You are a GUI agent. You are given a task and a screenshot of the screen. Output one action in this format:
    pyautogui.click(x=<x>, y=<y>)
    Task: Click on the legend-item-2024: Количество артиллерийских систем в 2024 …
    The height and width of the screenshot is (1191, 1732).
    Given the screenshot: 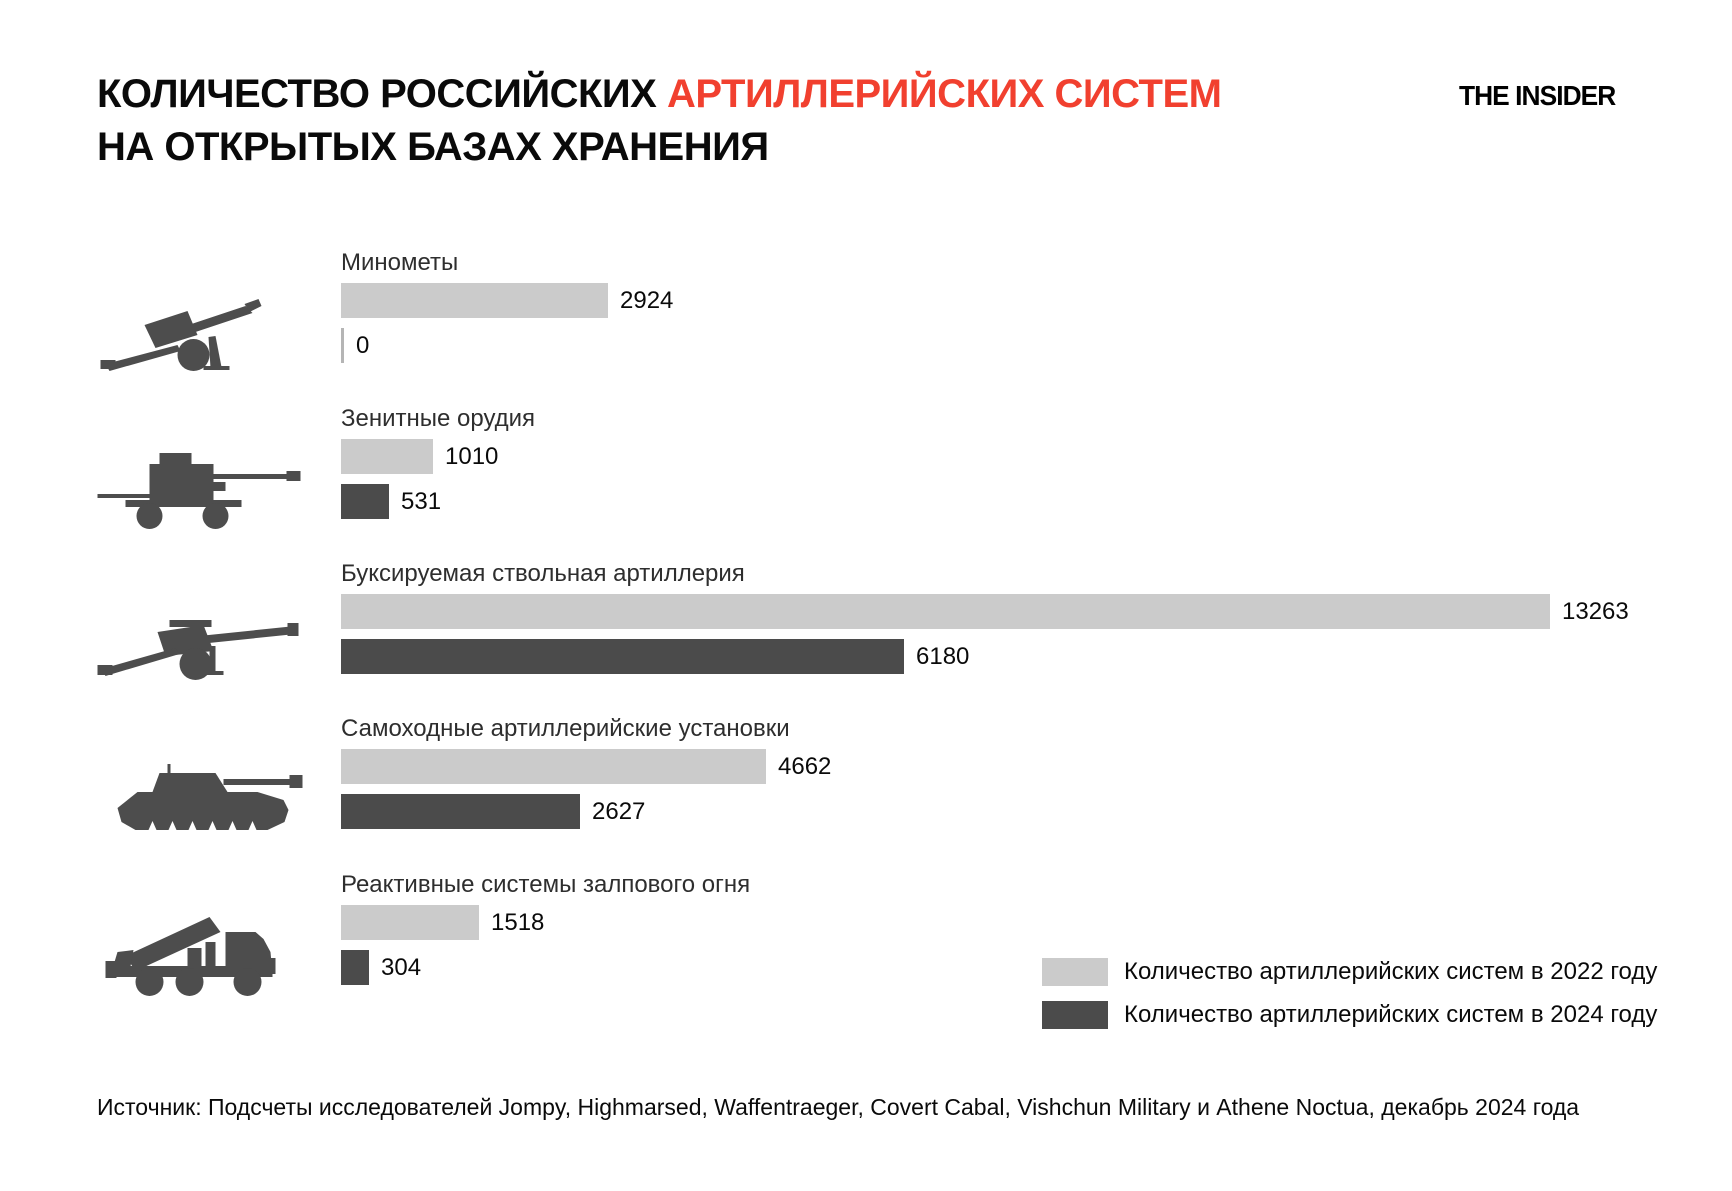 What is the action you would take?
    pyautogui.click(x=1349, y=1015)
    